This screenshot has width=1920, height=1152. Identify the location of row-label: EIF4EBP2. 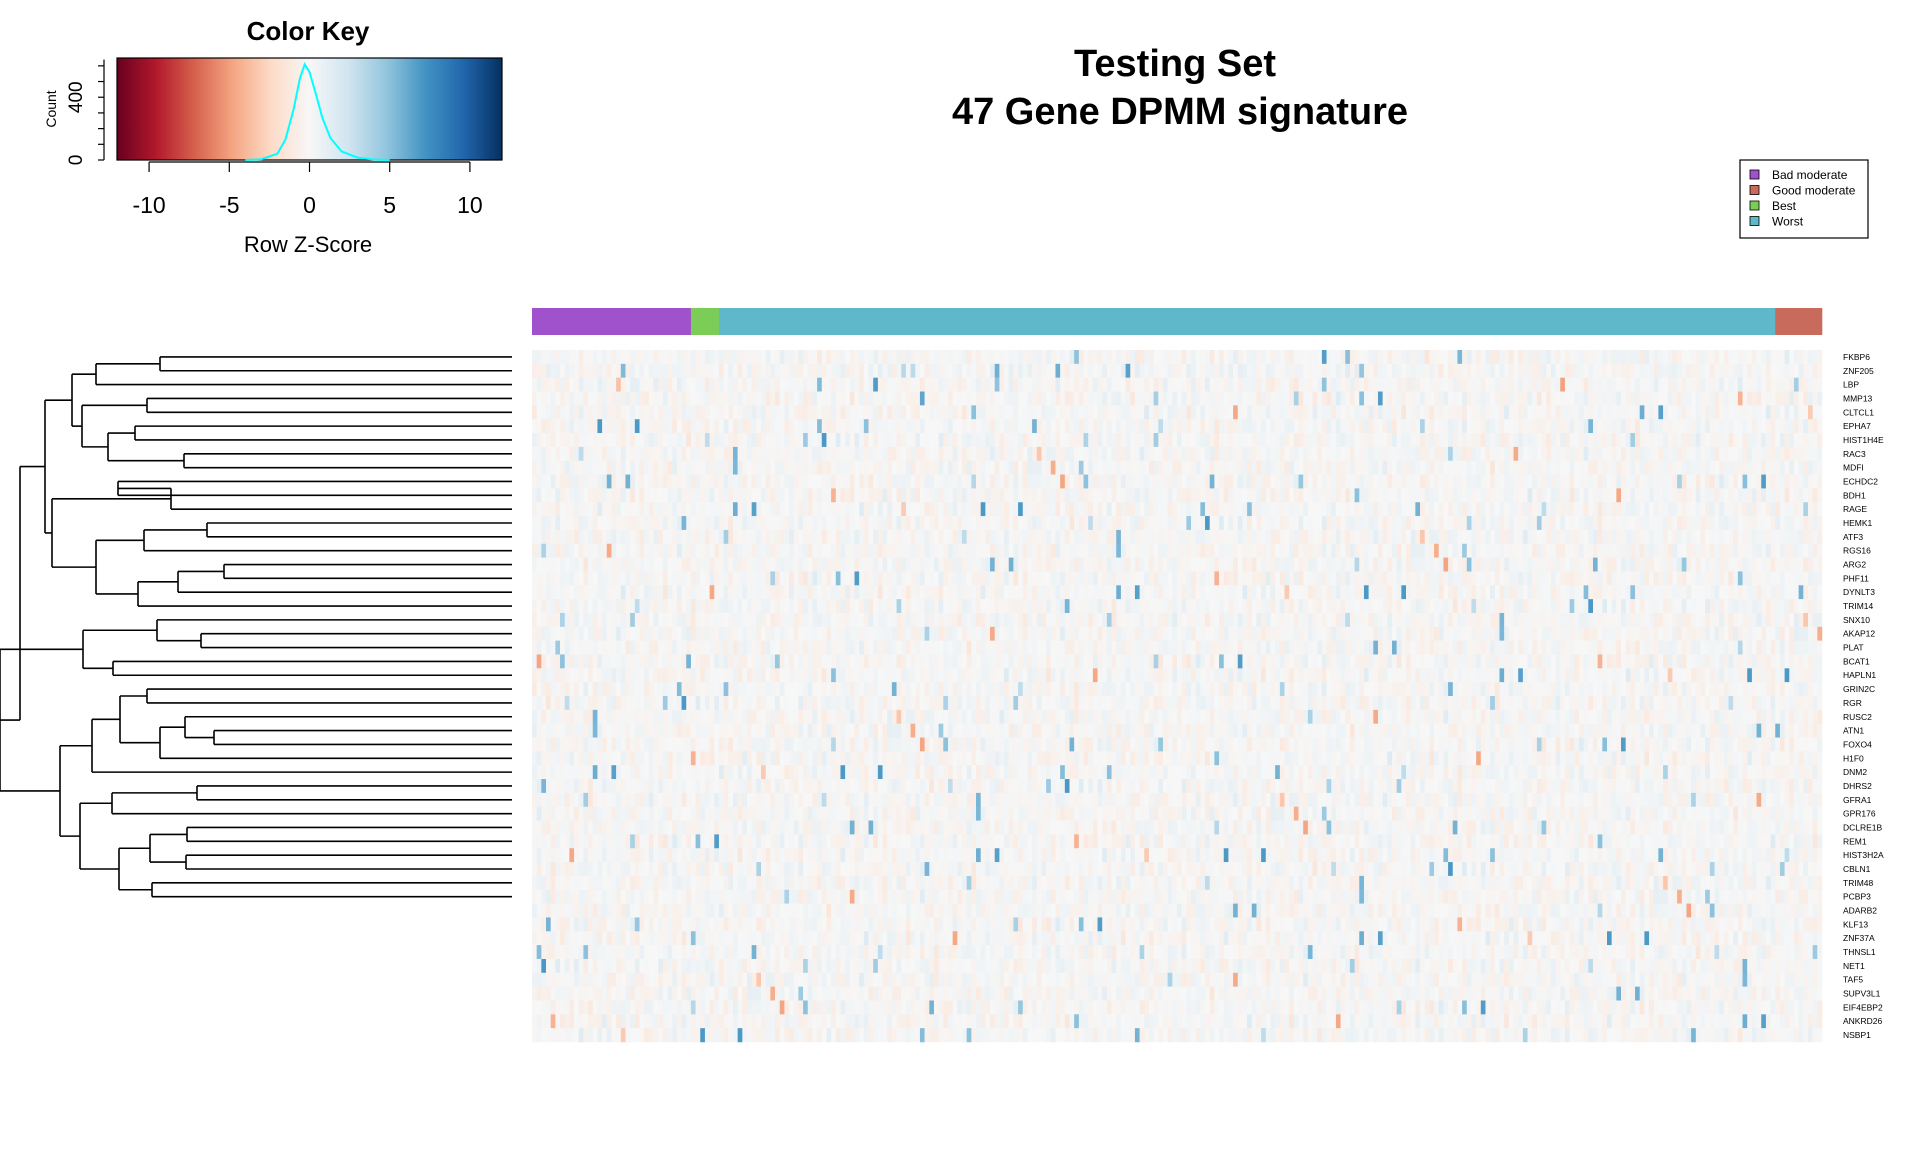
(1863, 1007).